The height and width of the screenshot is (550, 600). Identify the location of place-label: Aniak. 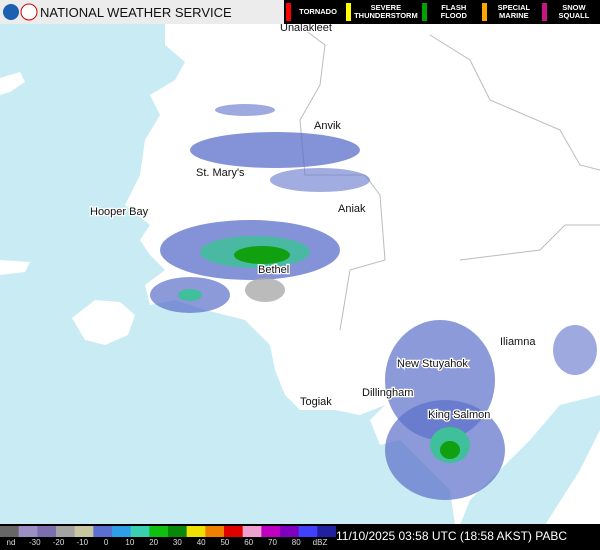
(352, 209).